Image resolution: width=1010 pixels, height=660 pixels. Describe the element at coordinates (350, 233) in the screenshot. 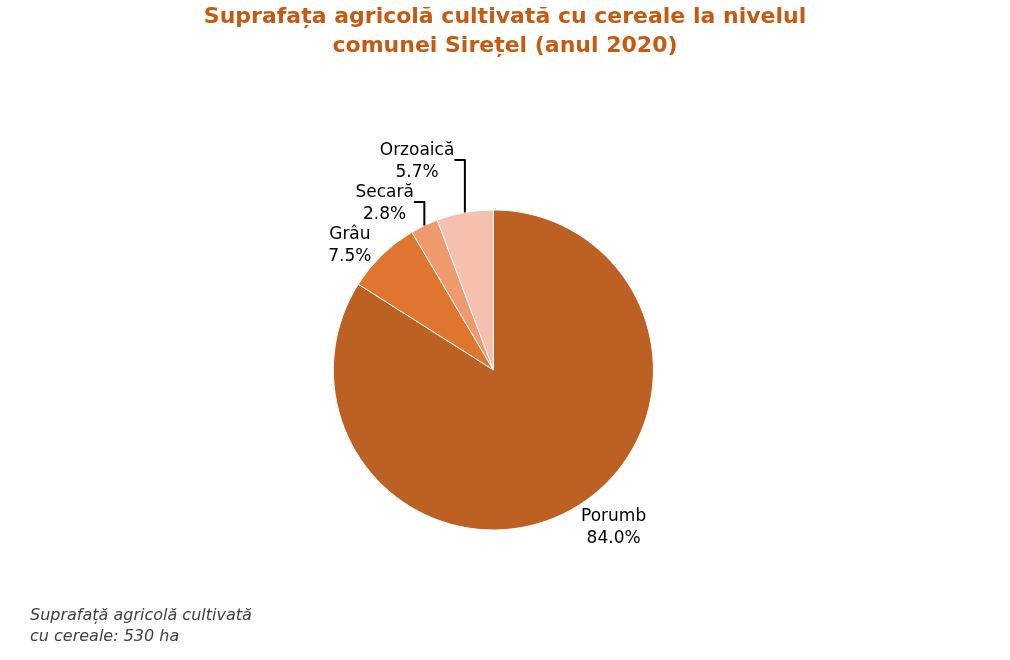

I see `slice-label: Grâu` at that location.